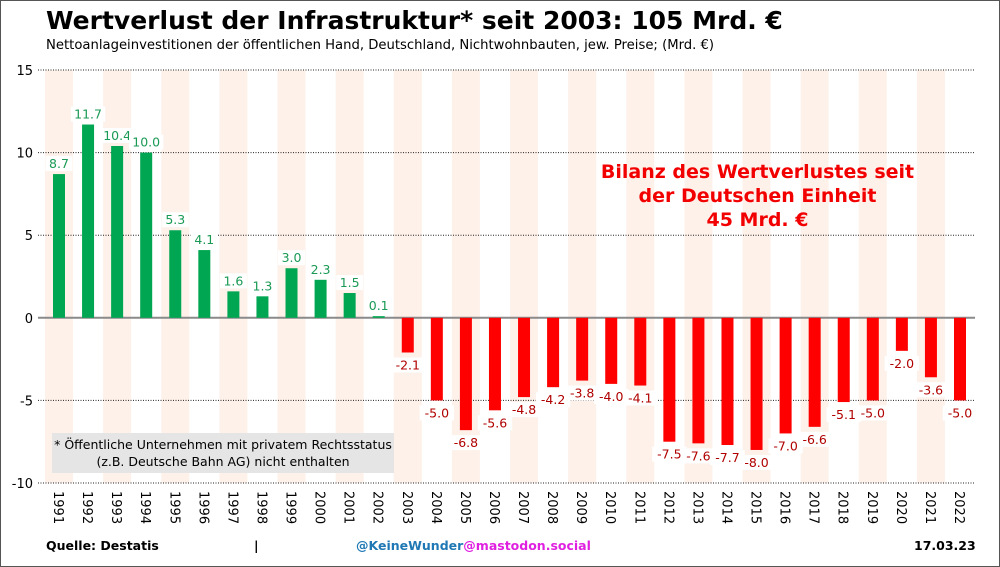 This screenshot has width=1000, height=567. Describe the element at coordinates (611, 350) in the screenshot. I see `bar-2010` at that location.